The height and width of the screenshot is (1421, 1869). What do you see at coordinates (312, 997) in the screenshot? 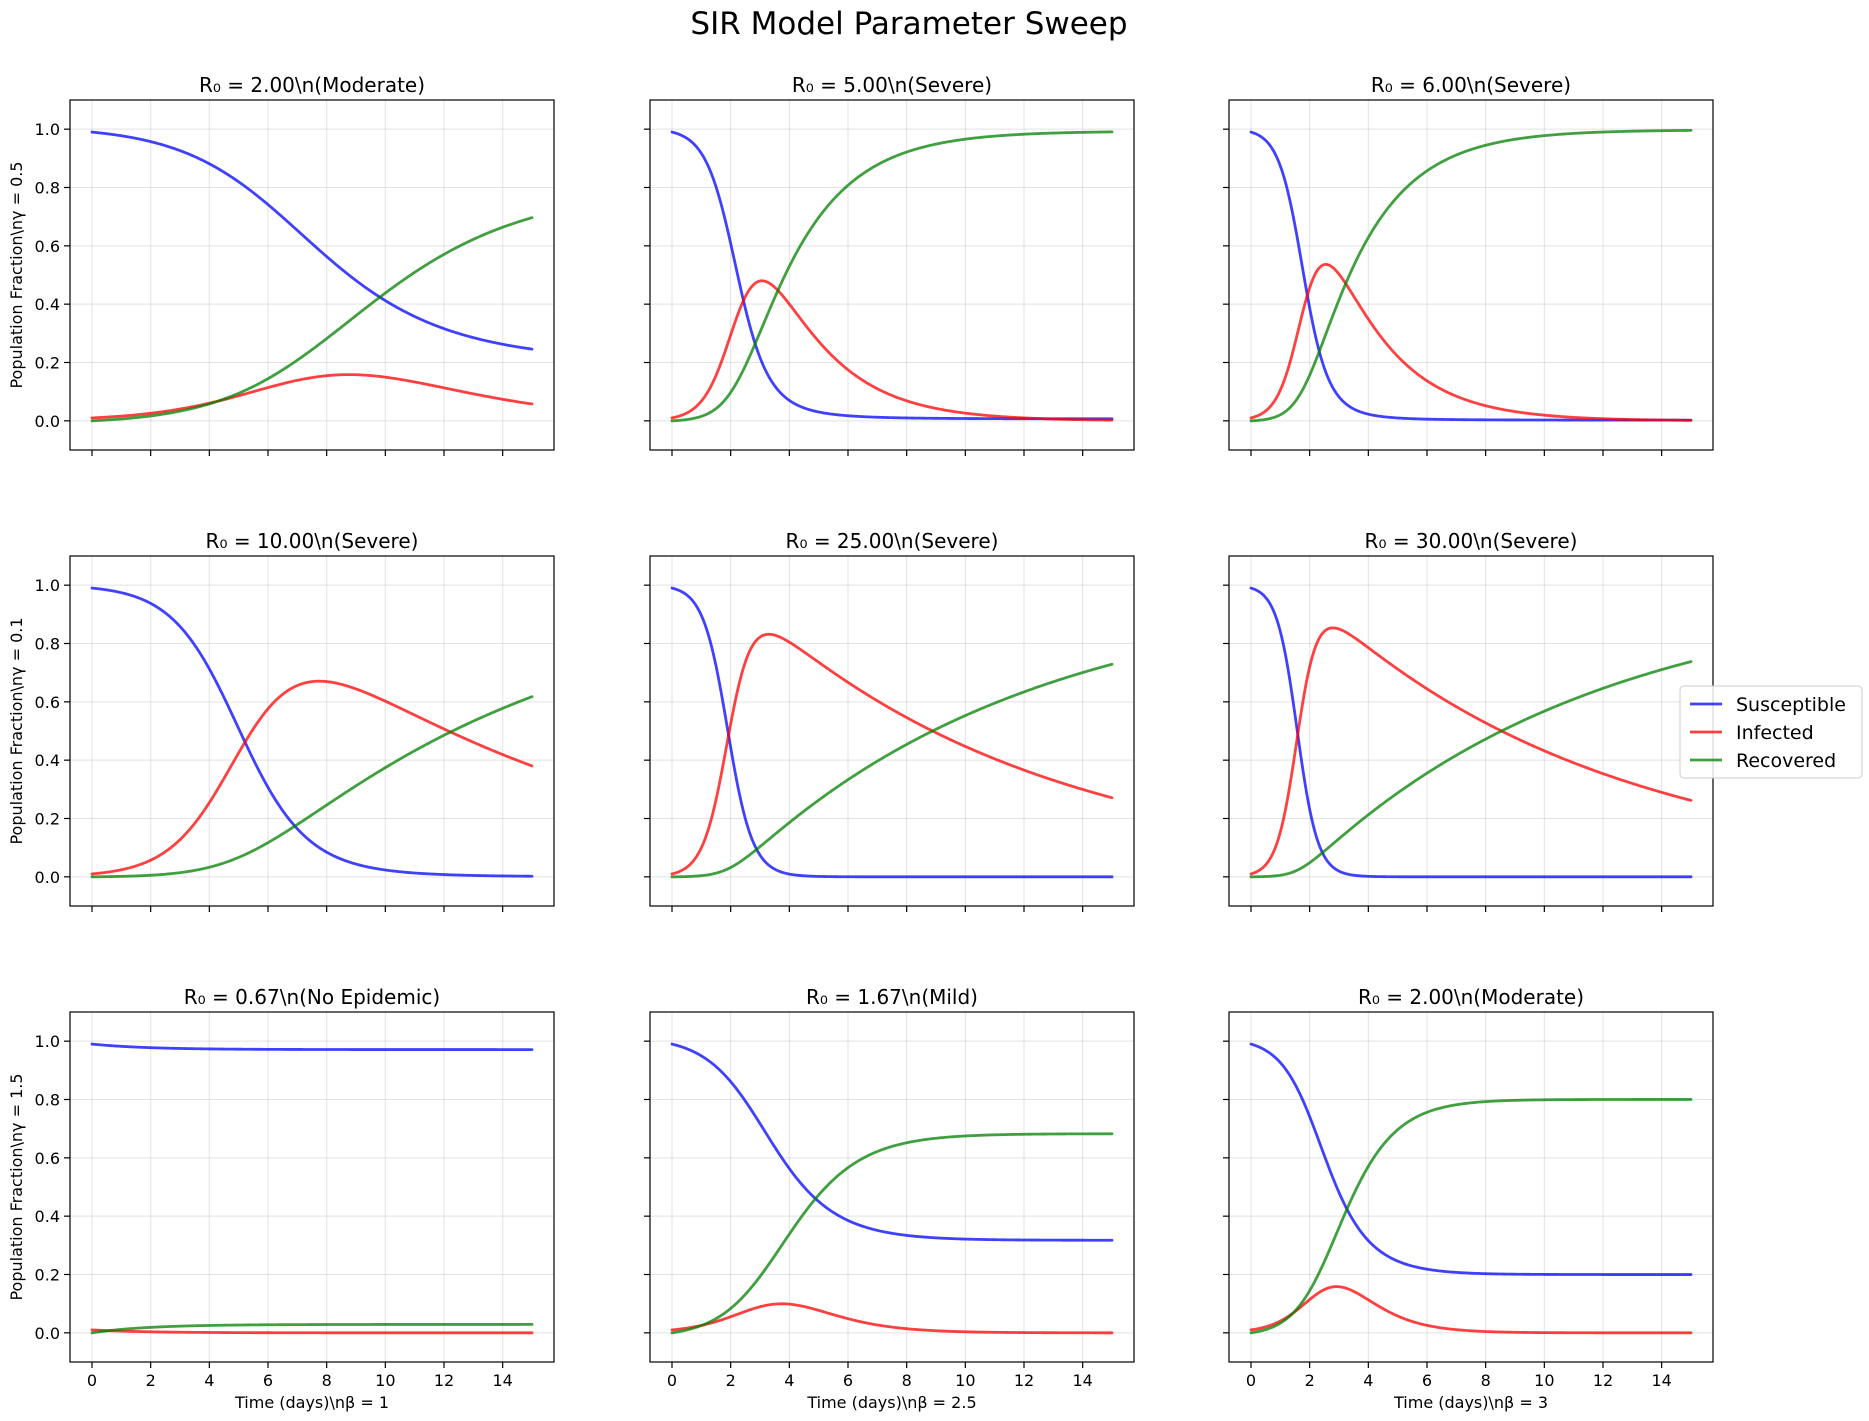
I see `subplot-title: R₀ = 0.67\n(No Epidemic)` at bounding box center [312, 997].